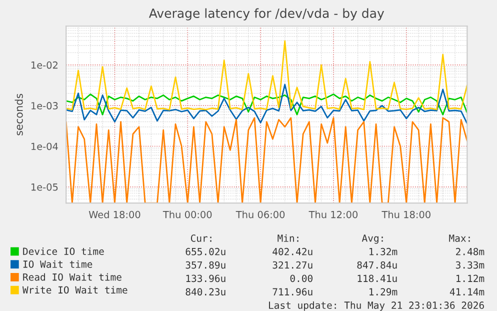  I want to click on legend-label: Read IO Wait time, so click(72, 277).